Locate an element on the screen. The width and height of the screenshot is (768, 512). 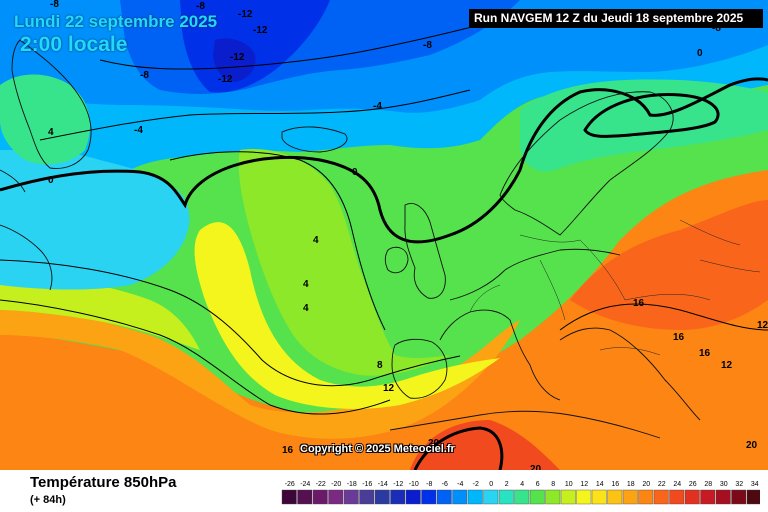
forecast-date: Lundi 22 septembre 2025 is located at coordinates (116, 21).